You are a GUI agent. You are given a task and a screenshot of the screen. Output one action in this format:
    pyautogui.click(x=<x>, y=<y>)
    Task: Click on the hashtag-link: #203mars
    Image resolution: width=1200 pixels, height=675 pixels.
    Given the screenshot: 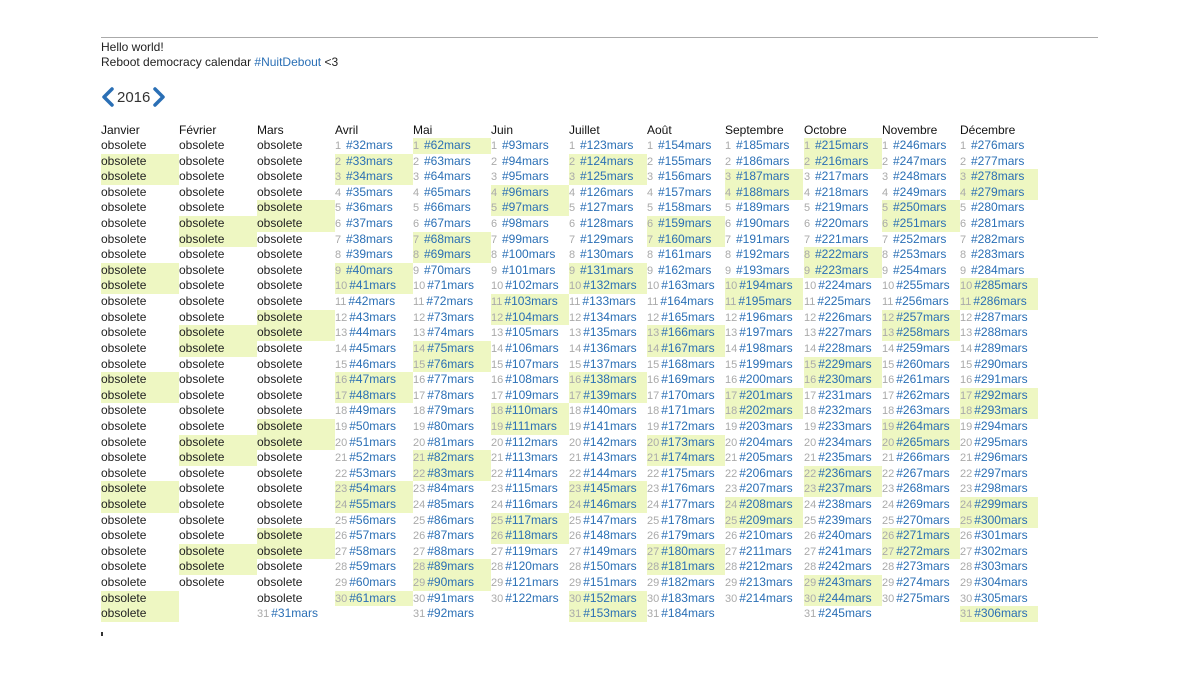 What is the action you would take?
    pyautogui.click(x=766, y=425)
    